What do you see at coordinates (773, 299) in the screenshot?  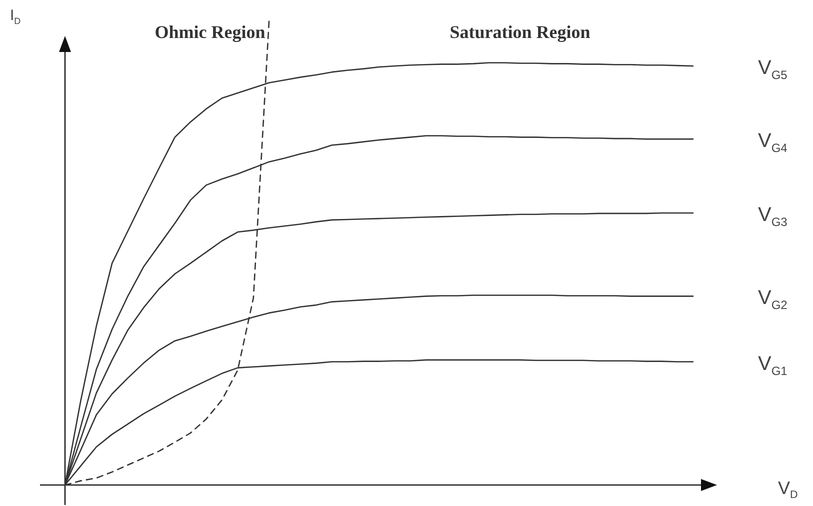 I see `text: V$_{G2}$` at bounding box center [773, 299].